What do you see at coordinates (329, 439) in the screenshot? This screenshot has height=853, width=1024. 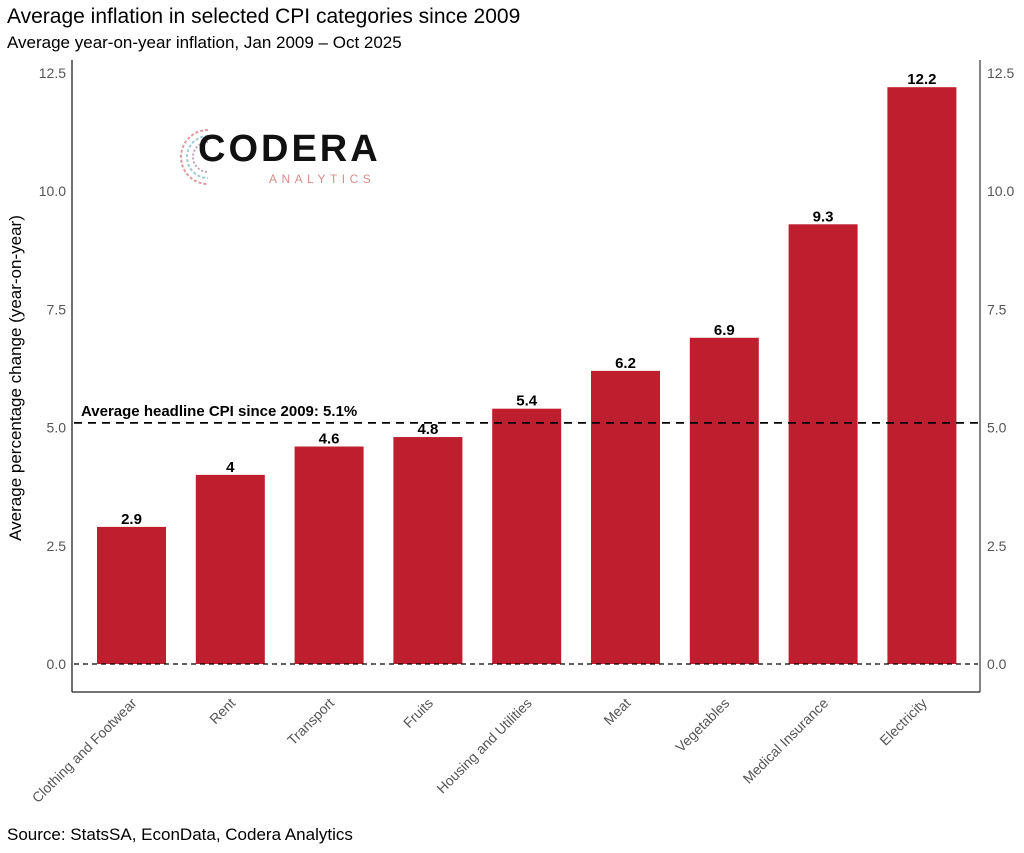 I see `data-label: 4.6` at bounding box center [329, 439].